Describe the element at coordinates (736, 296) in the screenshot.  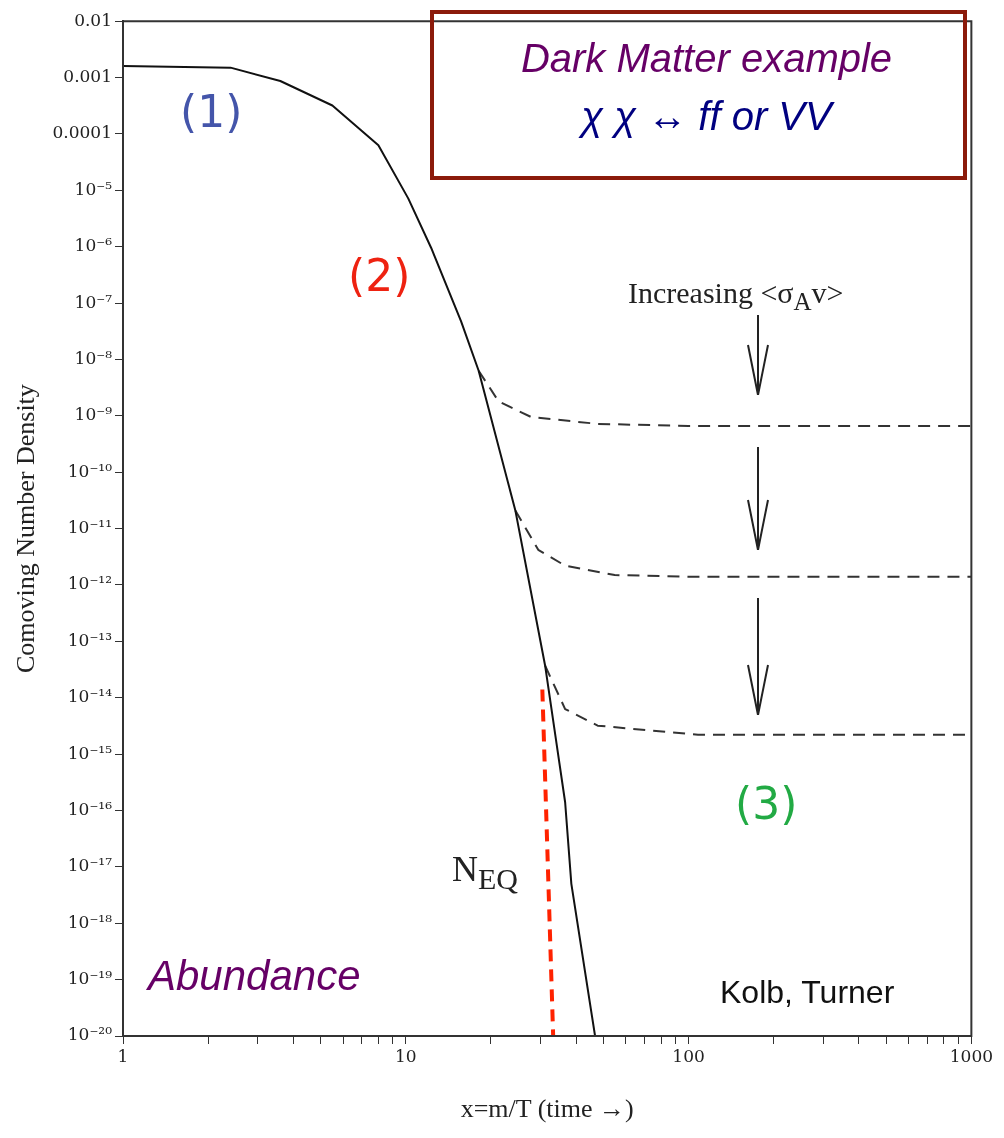
I see `annotation: Increasing <σ$_{A}$v>` at that location.